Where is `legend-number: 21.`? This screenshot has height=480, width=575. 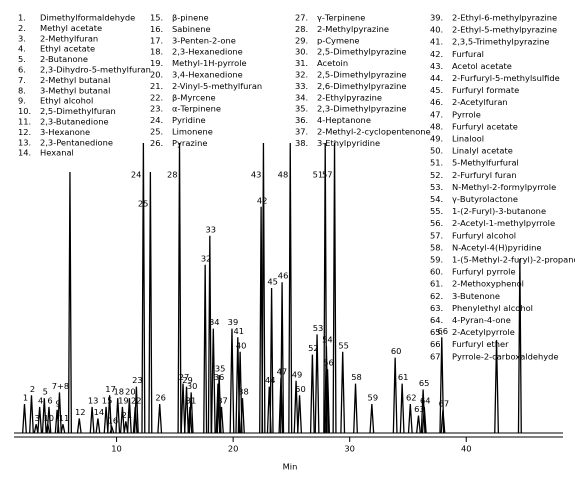 legend-number: 21. is located at coordinates (156, 86).